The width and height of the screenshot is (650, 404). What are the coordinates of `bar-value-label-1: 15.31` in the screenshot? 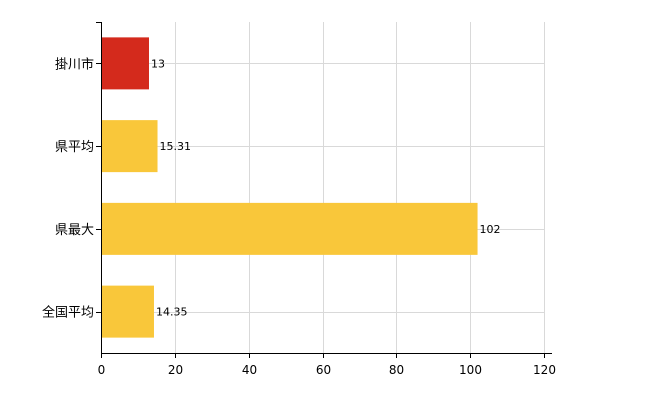 It's located at (176, 146).